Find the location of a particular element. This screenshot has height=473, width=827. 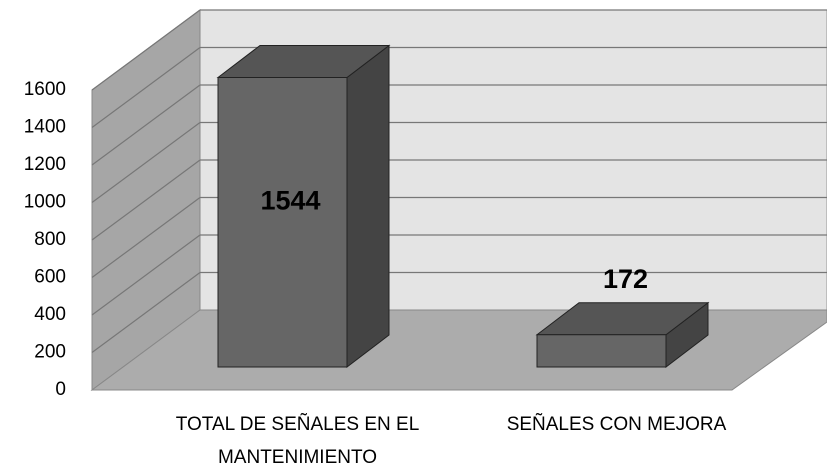

y-tick-label: 0 is located at coordinates (60, 389).